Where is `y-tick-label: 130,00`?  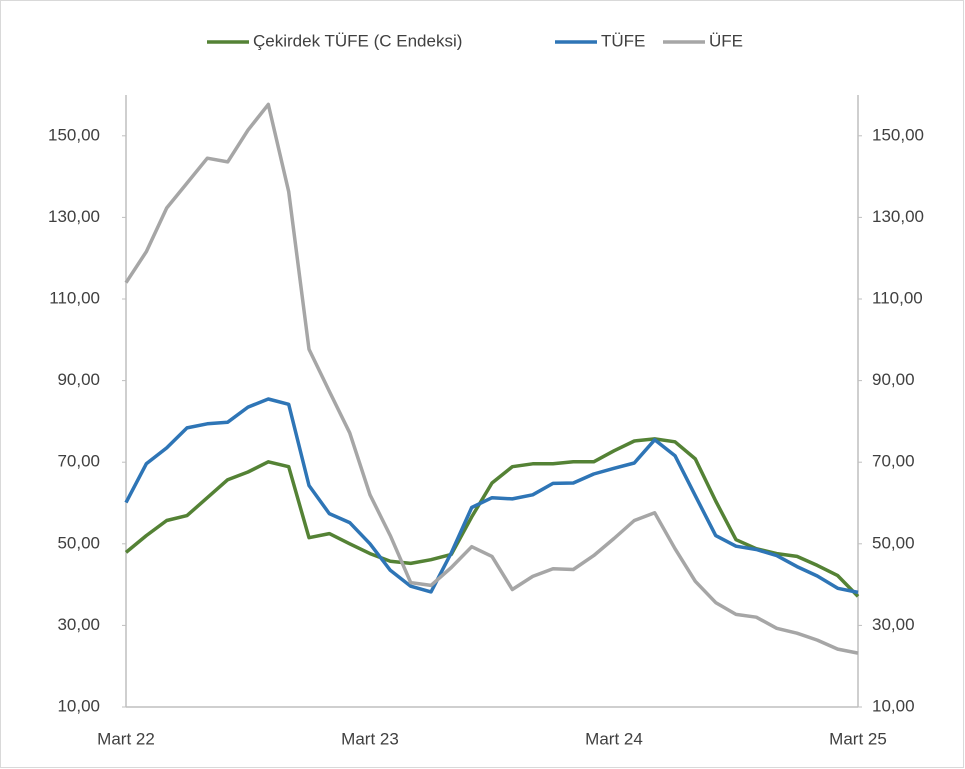 y-tick-label: 130,00 is located at coordinates (74, 216).